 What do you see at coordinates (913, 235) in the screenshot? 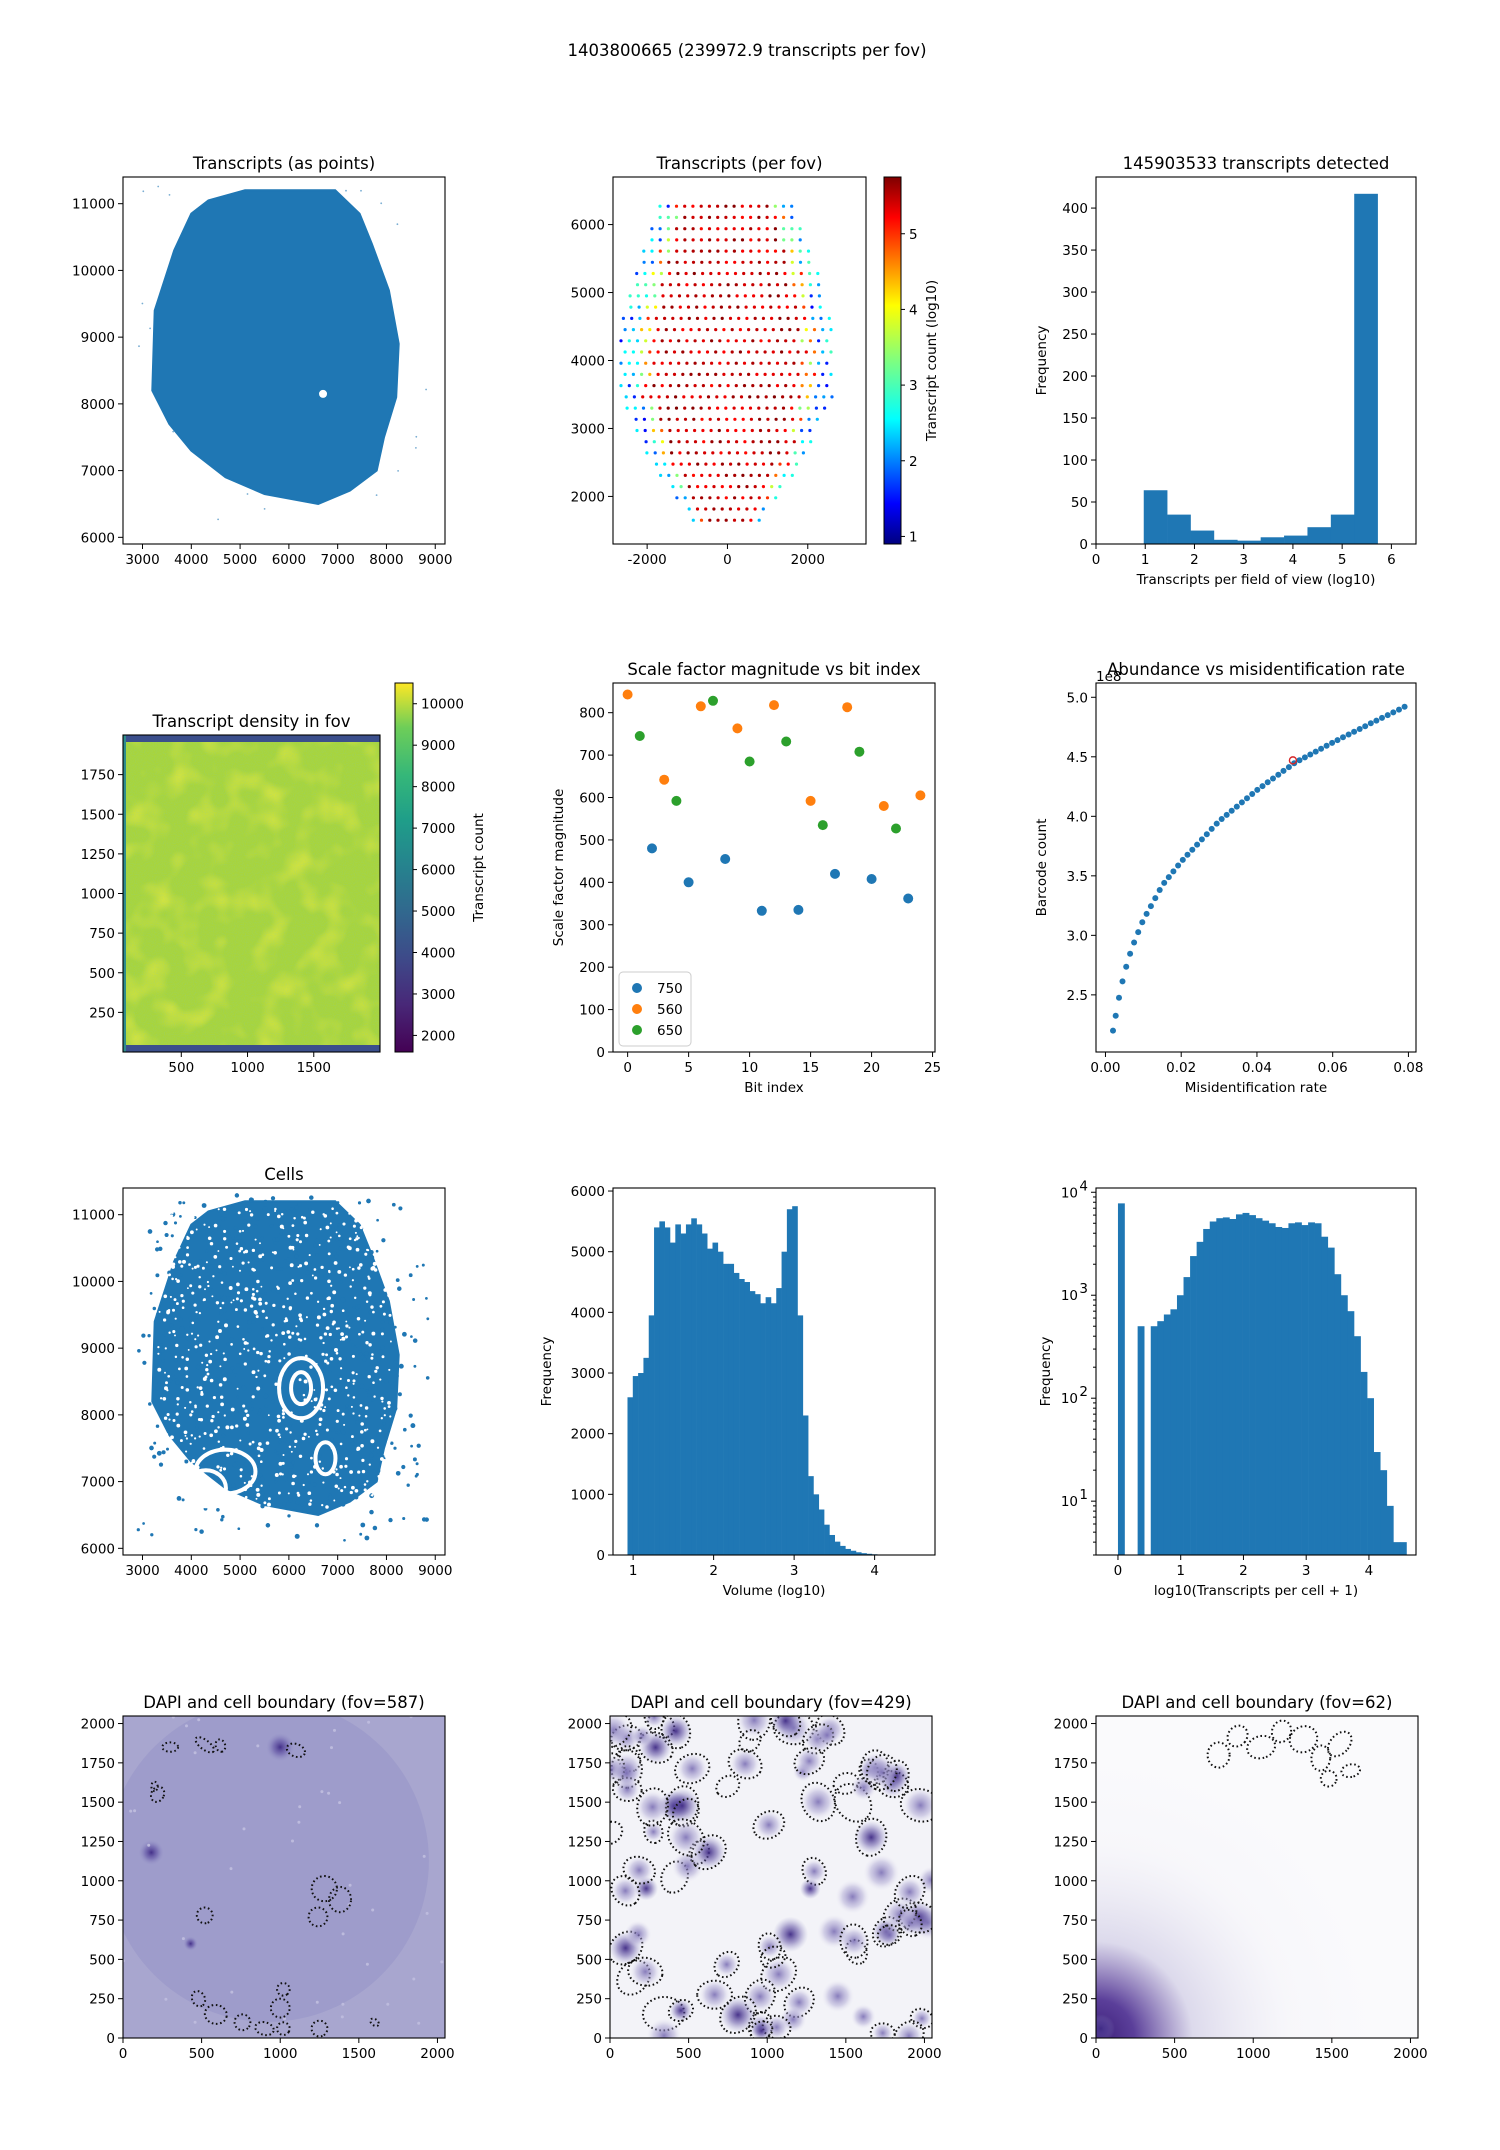
I see `colorbar-tick-label: 5` at bounding box center [913, 235].